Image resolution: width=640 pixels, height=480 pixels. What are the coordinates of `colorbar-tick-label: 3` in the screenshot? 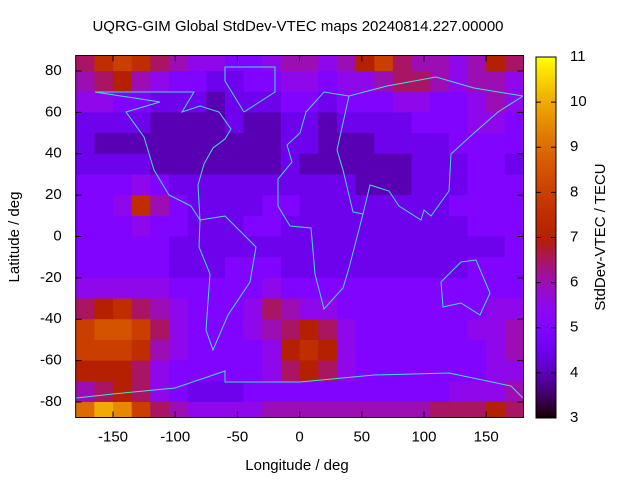 It's located at (574, 417).